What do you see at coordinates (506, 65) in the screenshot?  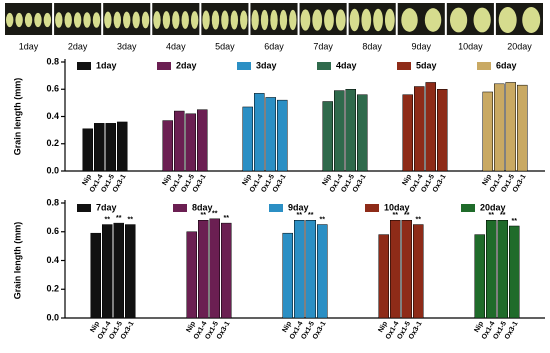 I see `legend-label: 6day` at bounding box center [506, 65].